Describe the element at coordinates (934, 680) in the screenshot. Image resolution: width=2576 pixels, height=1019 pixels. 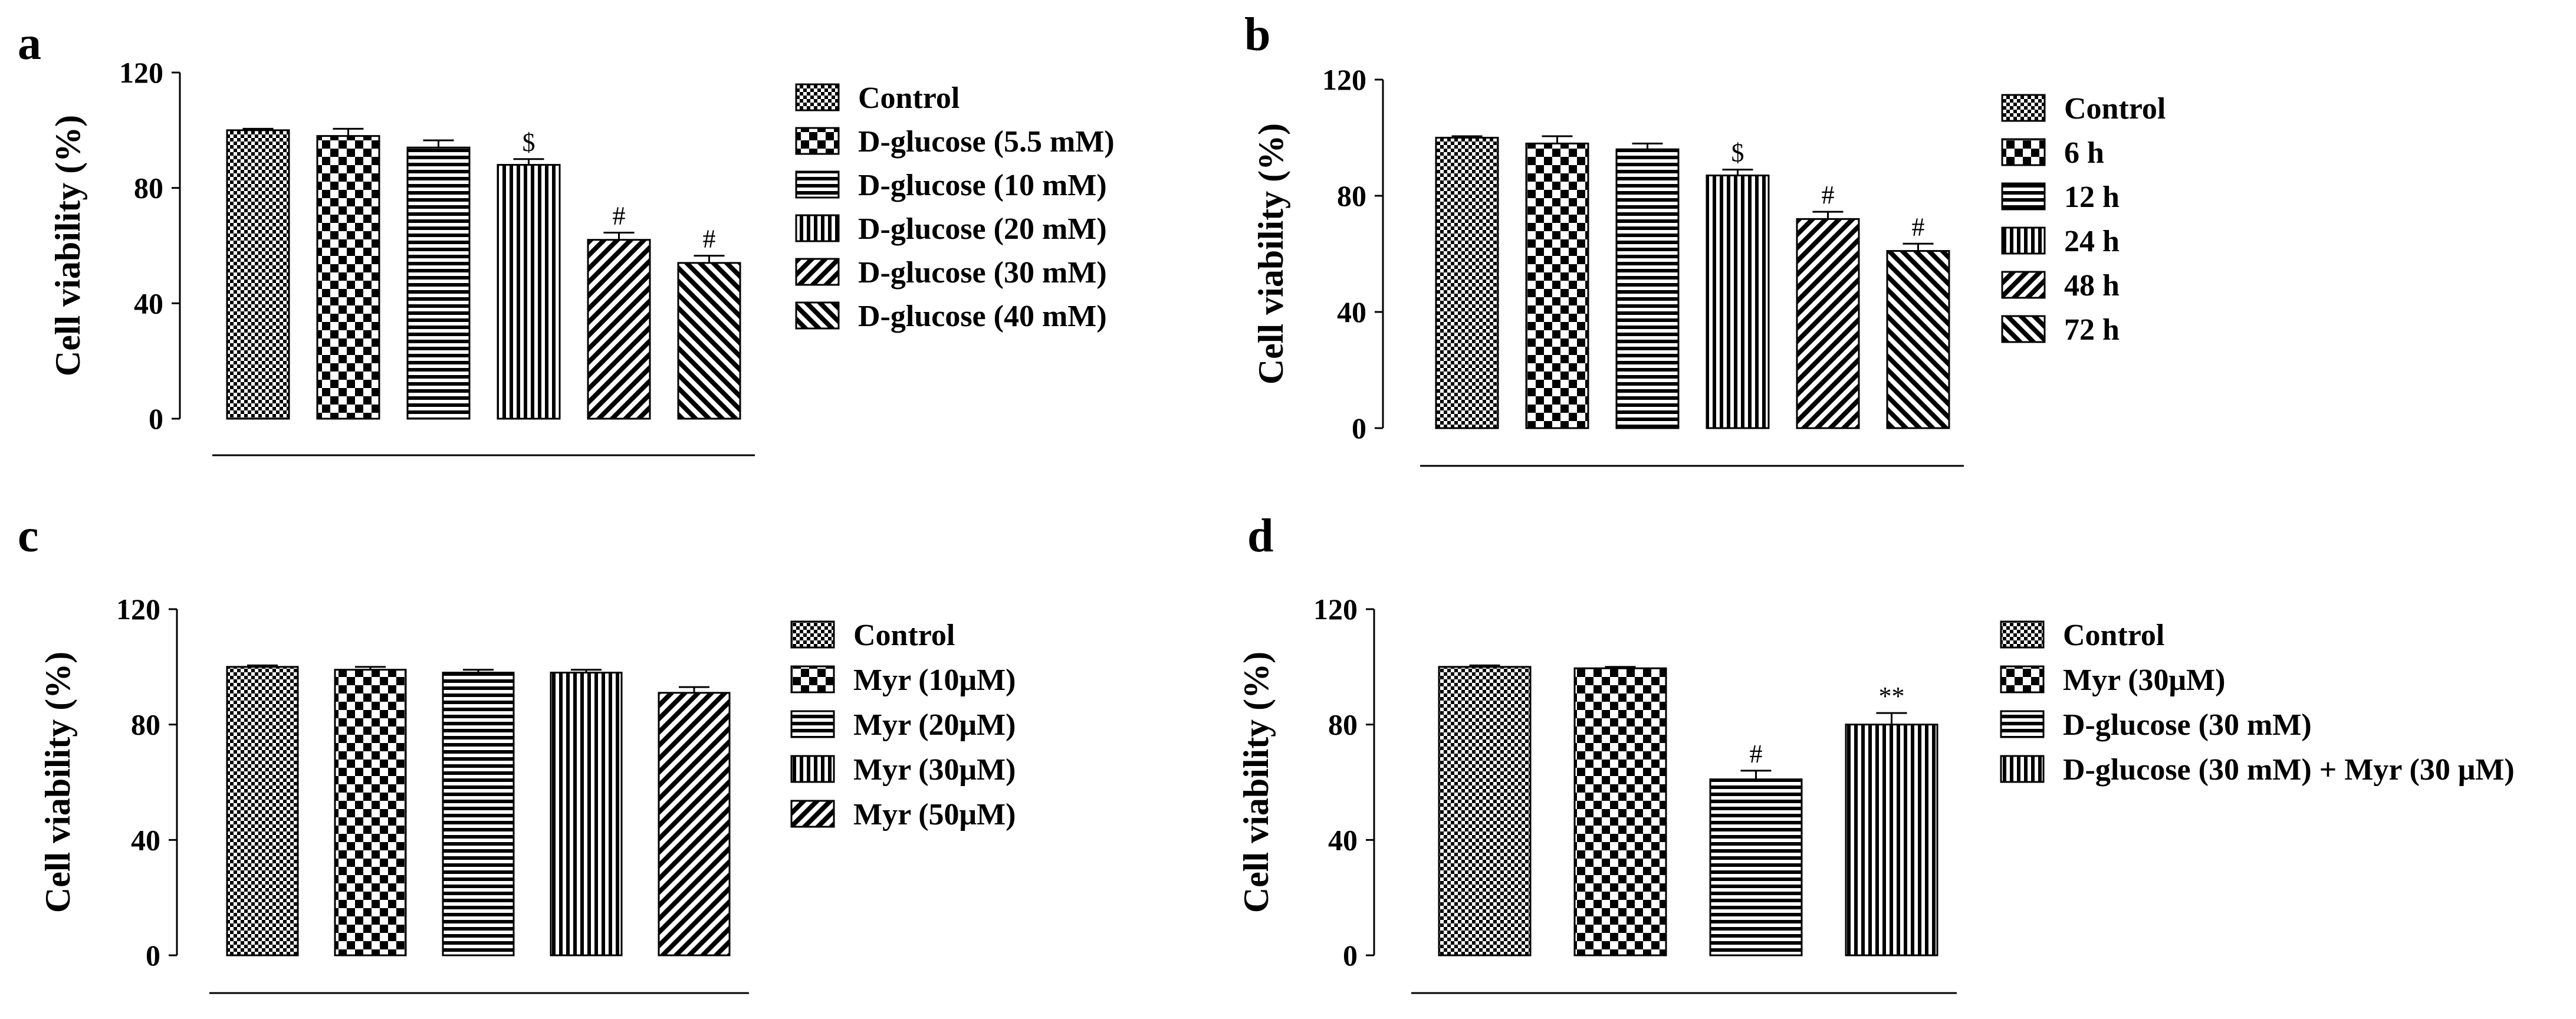
I see `legend-label: Myr (10μM)` at that location.